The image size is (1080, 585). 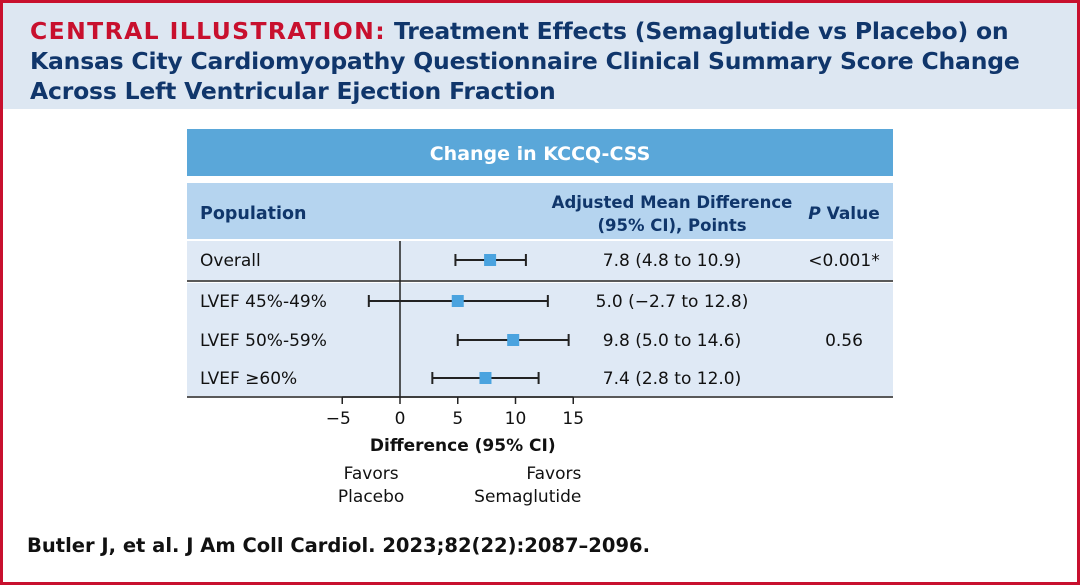 What do you see at coordinates (672, 302) in the screenshot?
I see `estimate-text-lvef-45-49: 5.0 (−2.7 to 12.8)` at bounding box center [672, 302].